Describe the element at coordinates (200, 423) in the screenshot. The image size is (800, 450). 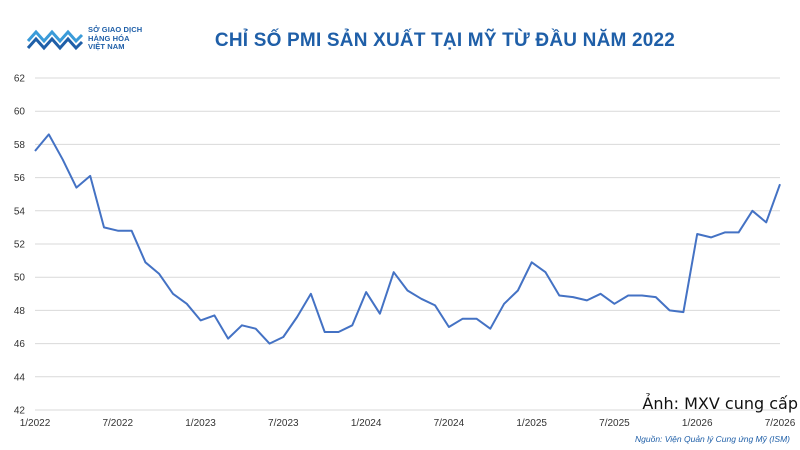
I see `x-tick-label: 1/2023` at that location.